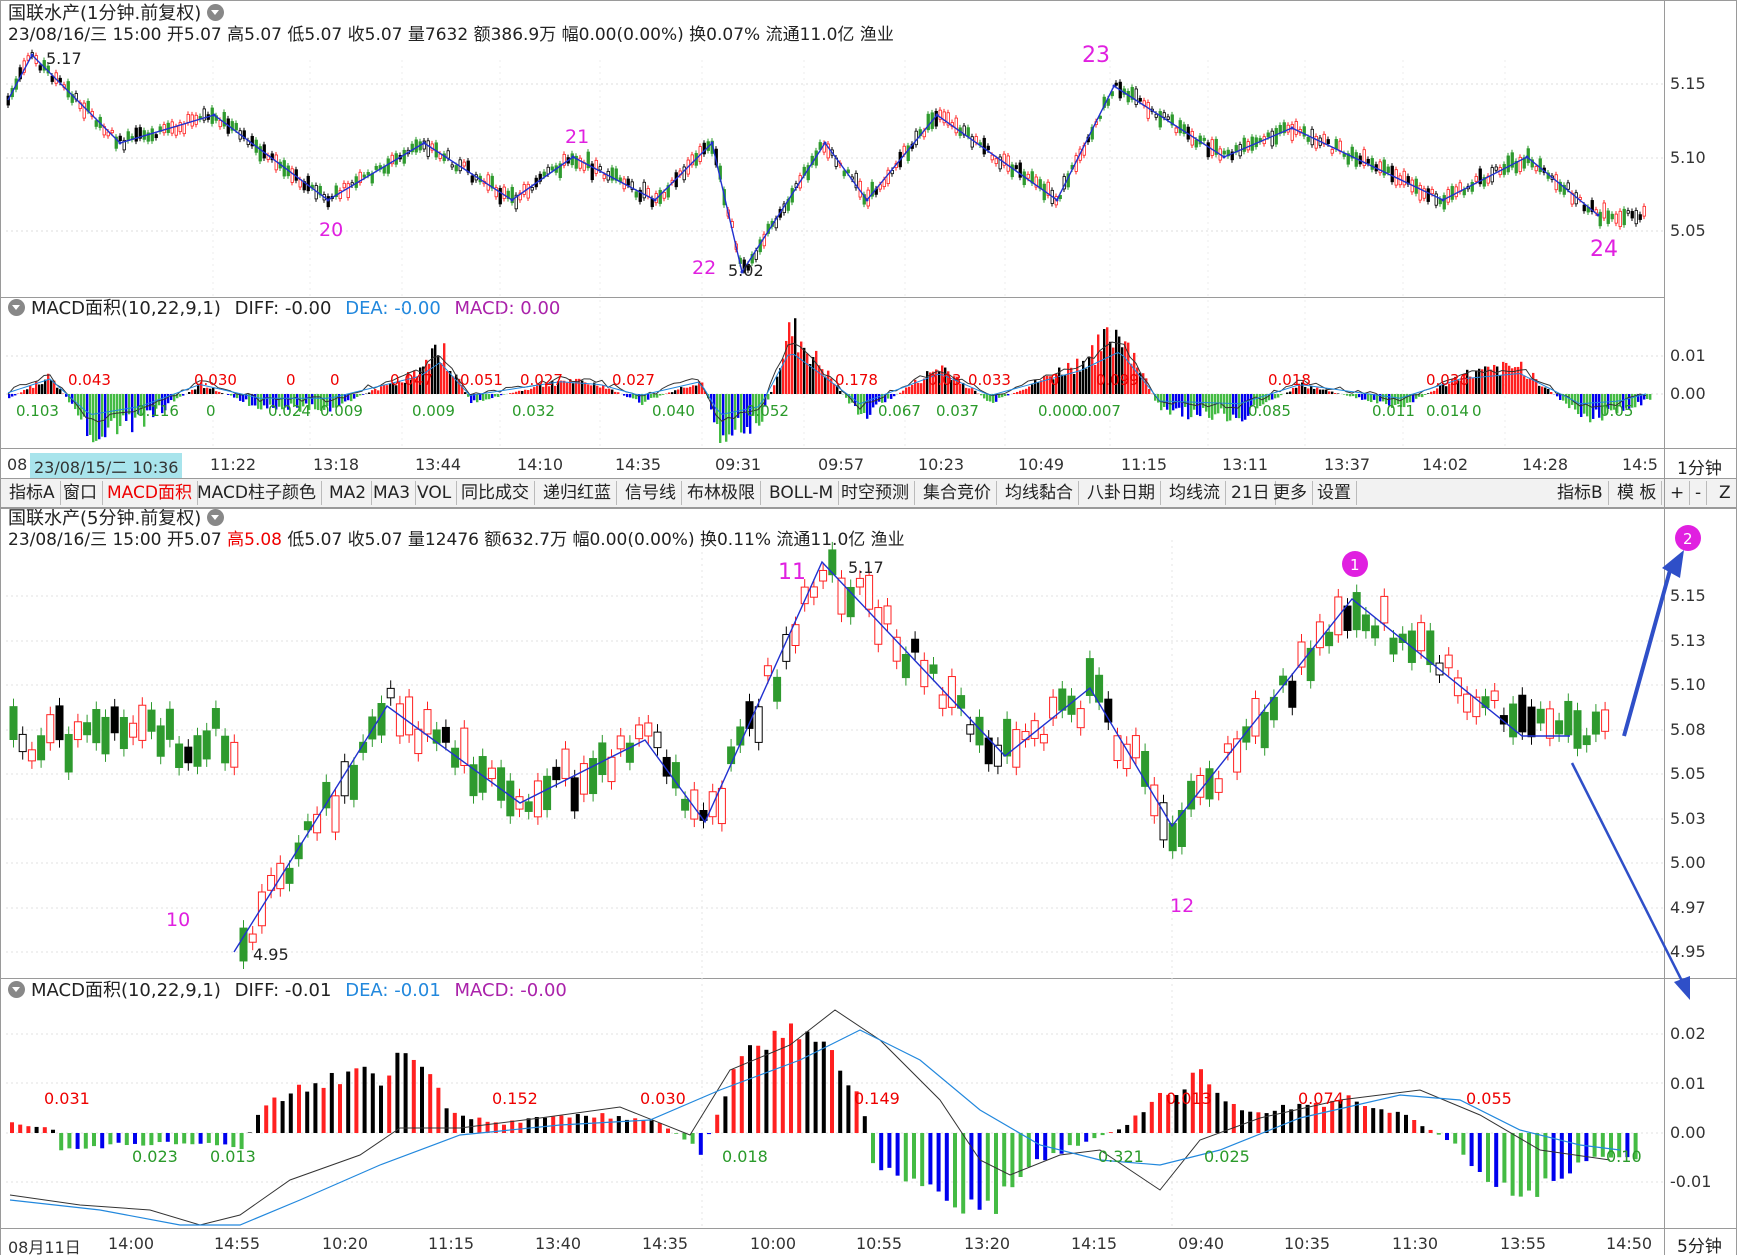  Describe the element at coordinates (1682, 988) in the screenshot. I see `arrow-head-down` at that location.